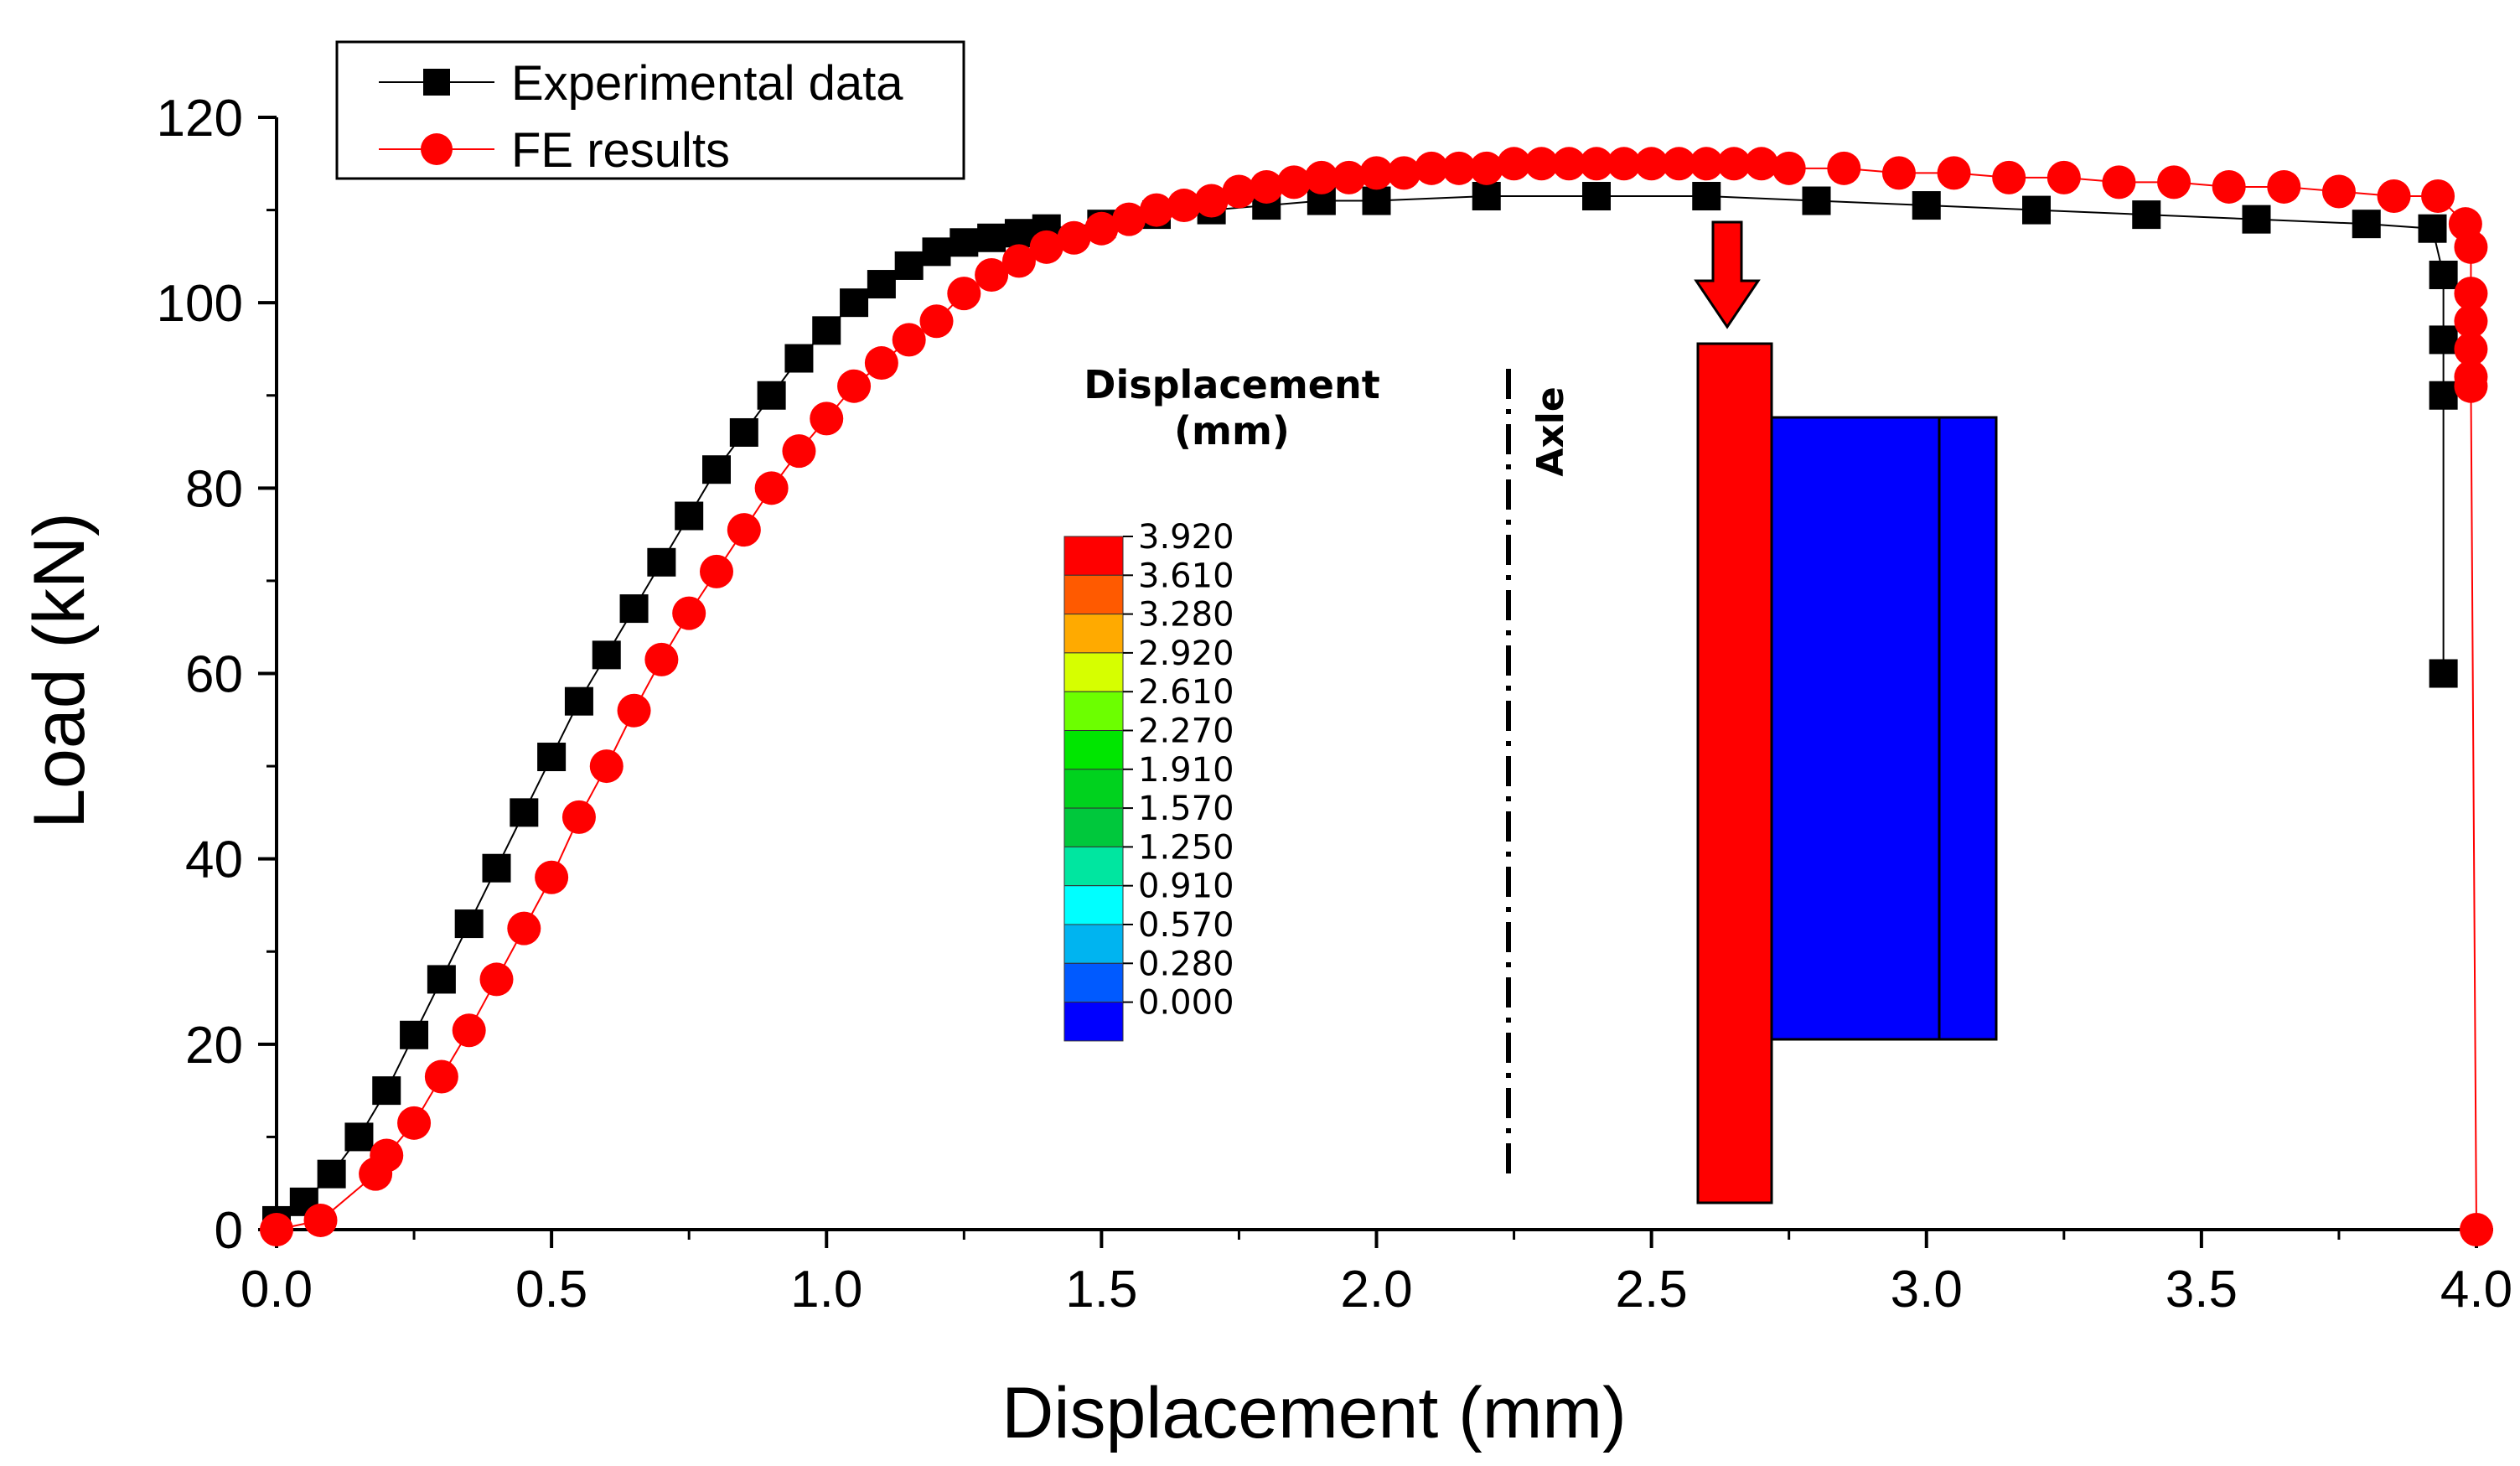 This screenshot has width=2520, height=1466. What do you see at coordinates (1232, 430) in the screenshot?
I see `colorbar-title-line2: (mm)` at bounding box center [1232, 430].